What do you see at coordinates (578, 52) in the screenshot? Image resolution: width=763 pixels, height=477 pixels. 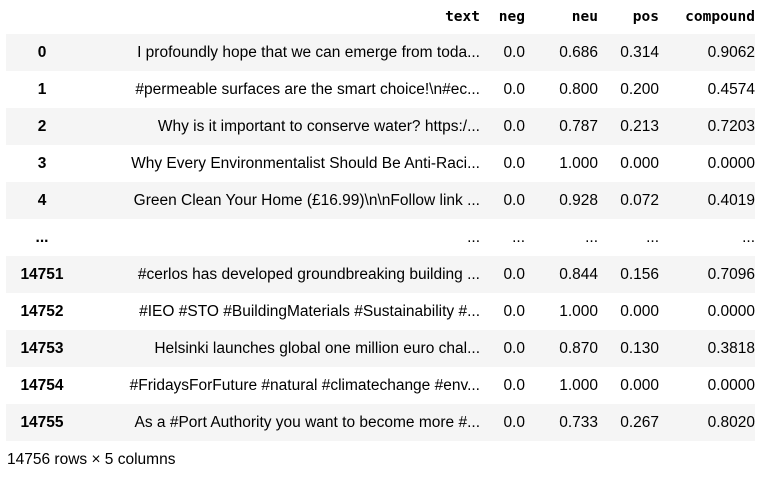 I see `cell-neu: 0.686` at bounding box center [578, 52].